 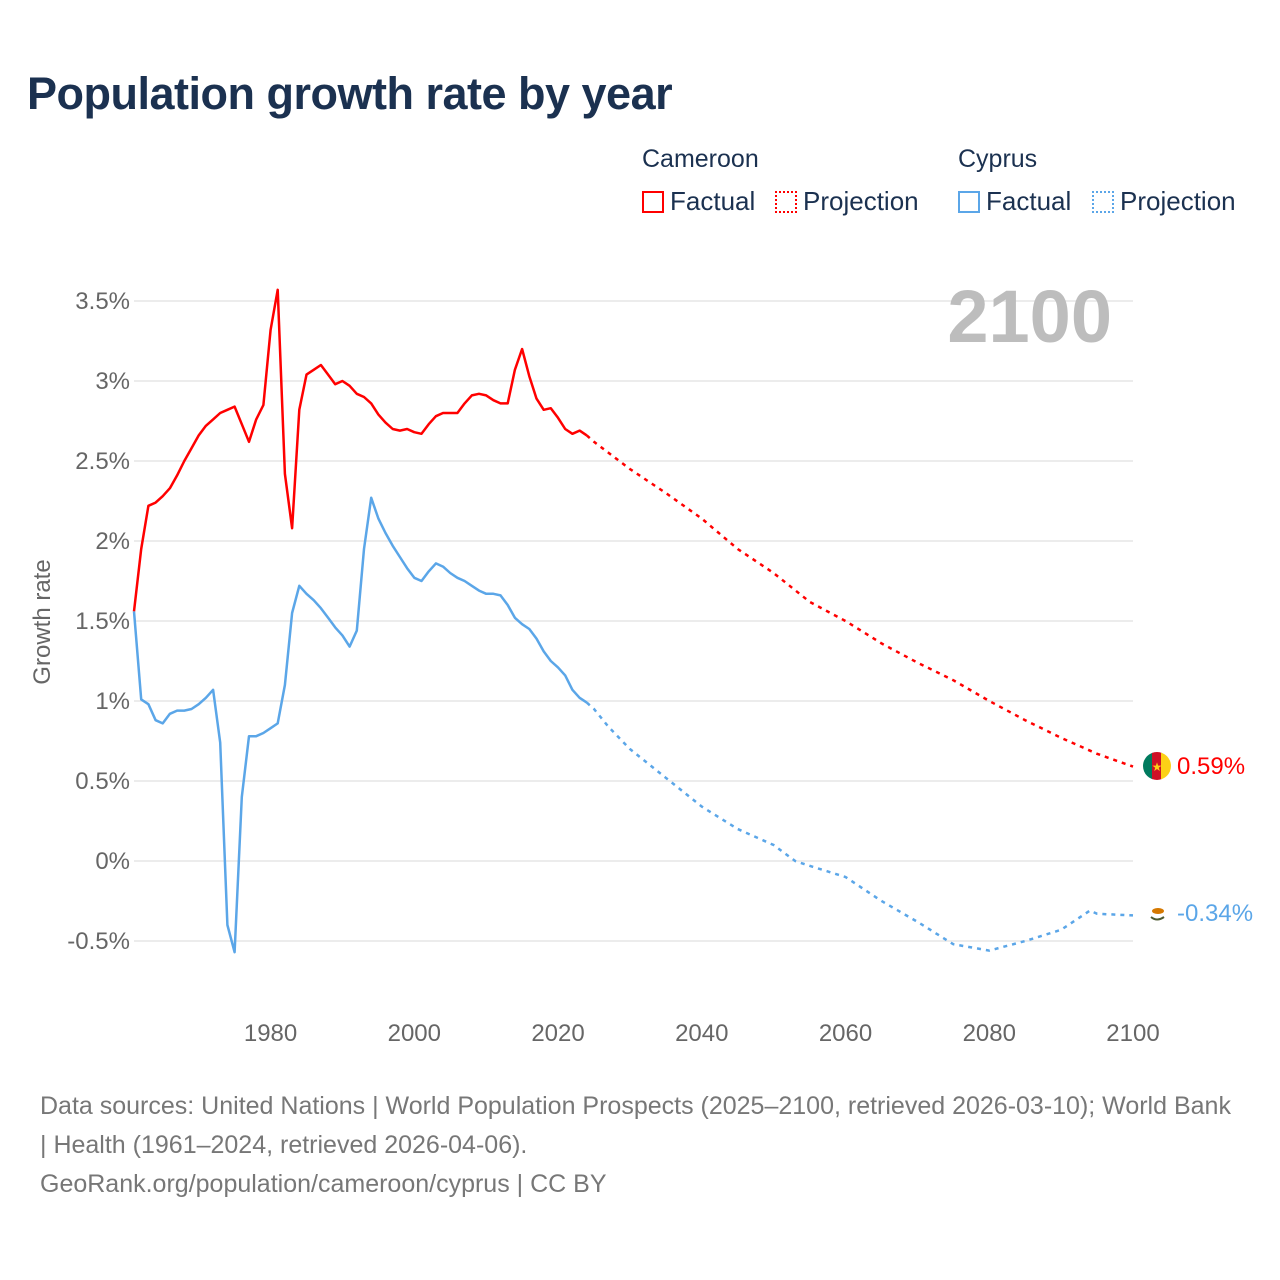 I want to click on y-tick-label: 2.5%, so click(x=102, y=461).